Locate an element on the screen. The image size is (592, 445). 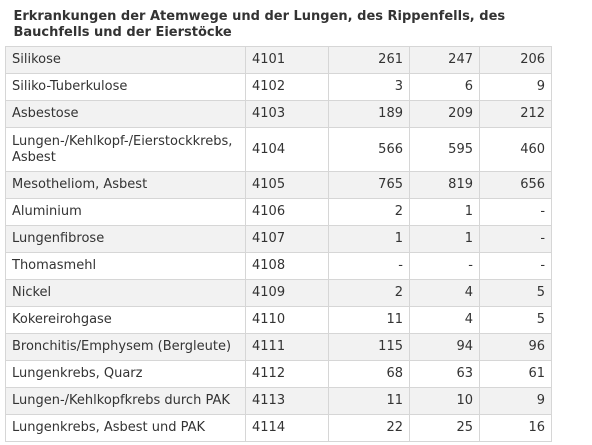
count-cell-col1: 566 is located at coordinates (369, 149).